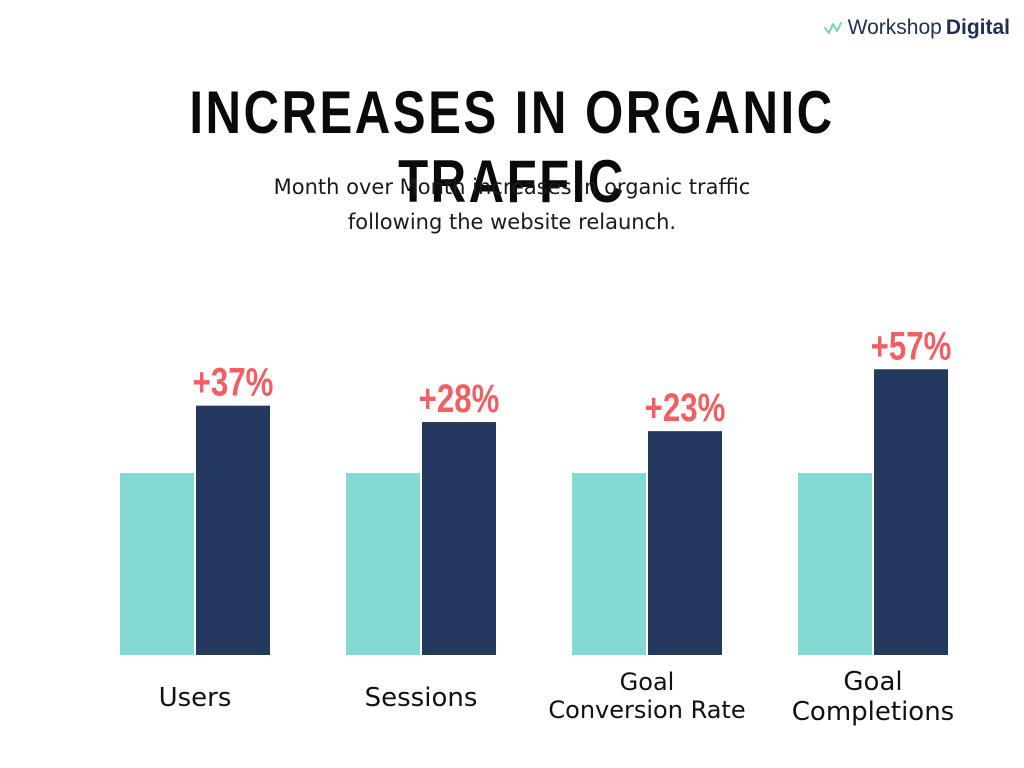 The image size is (1024, 768). I want to click on data-label: +28%, so click(459, 398).